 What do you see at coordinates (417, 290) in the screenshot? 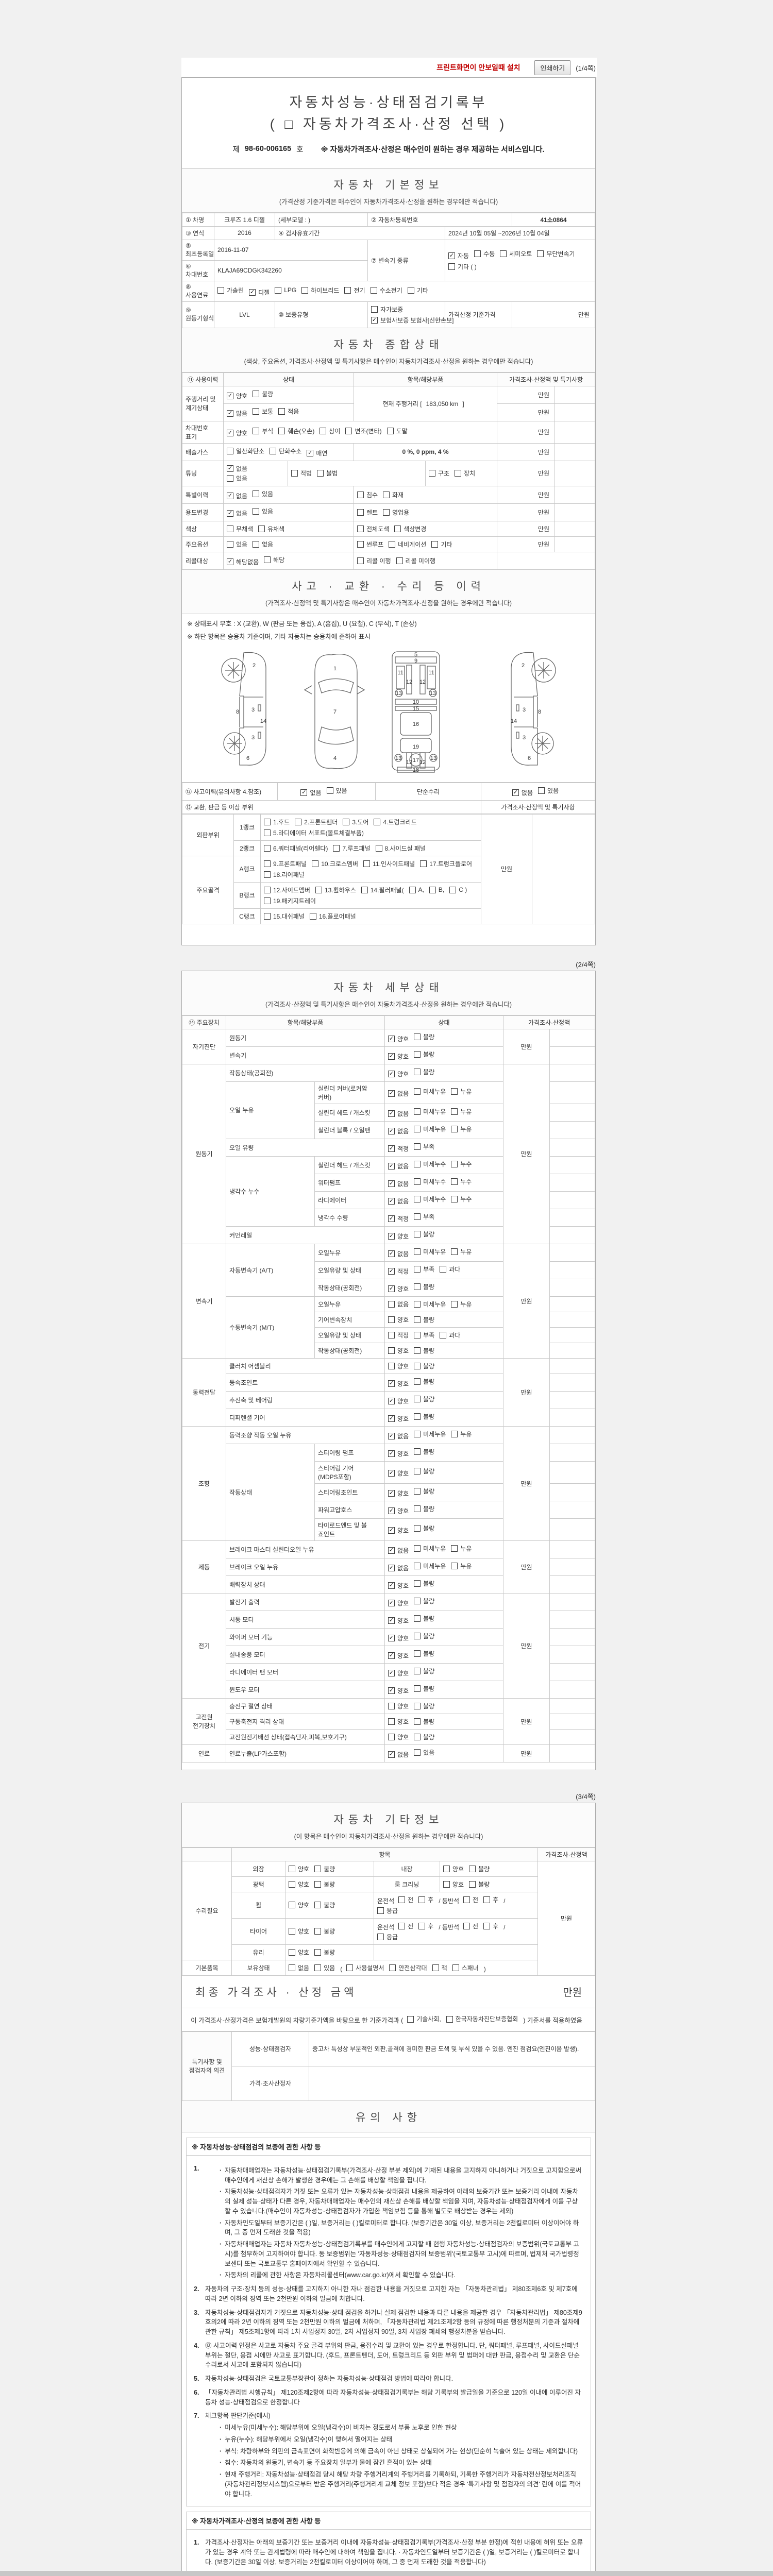
I see `checkbox-기타: 기타` at bounding box center [417, 290].